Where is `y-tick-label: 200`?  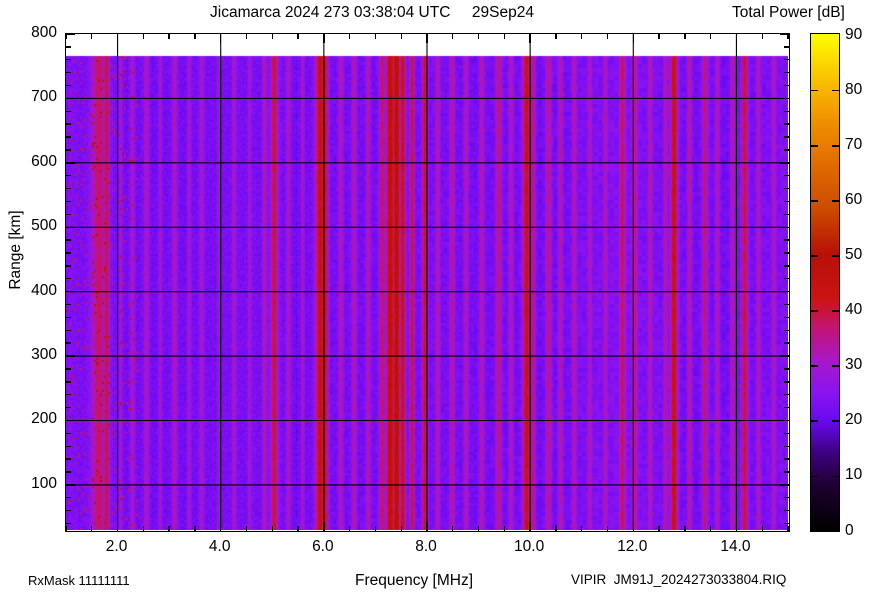 y-tick-label: 200 is located at coordinates (44, 419).